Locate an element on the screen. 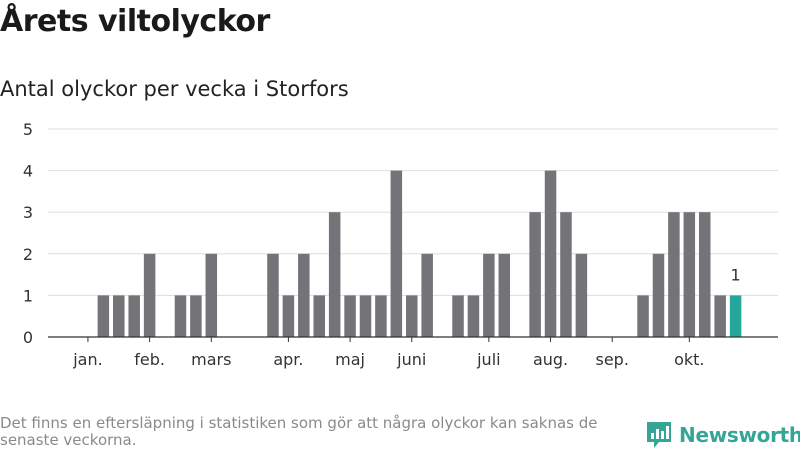 Image resolution: width=800 pixels, height=450 pixels. x-tick-label: aug. is located at coordinates (550, 359).